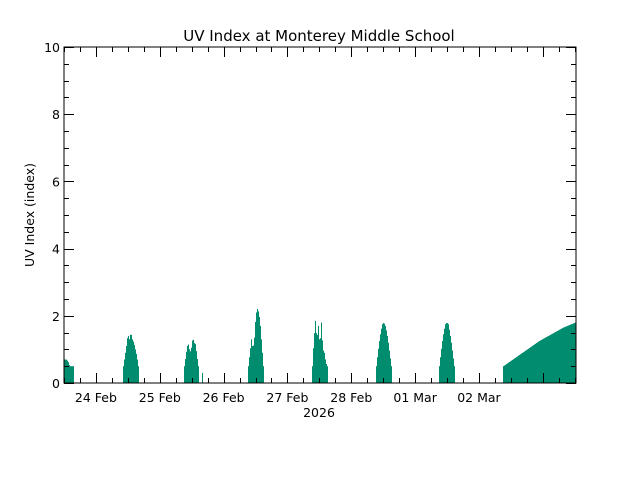 The height and width of the screenshot is (480, 640). Describe the element at coordinates (29, 215) in the screenshot. I see `y-axis-label: UV Index (index)` at that location.